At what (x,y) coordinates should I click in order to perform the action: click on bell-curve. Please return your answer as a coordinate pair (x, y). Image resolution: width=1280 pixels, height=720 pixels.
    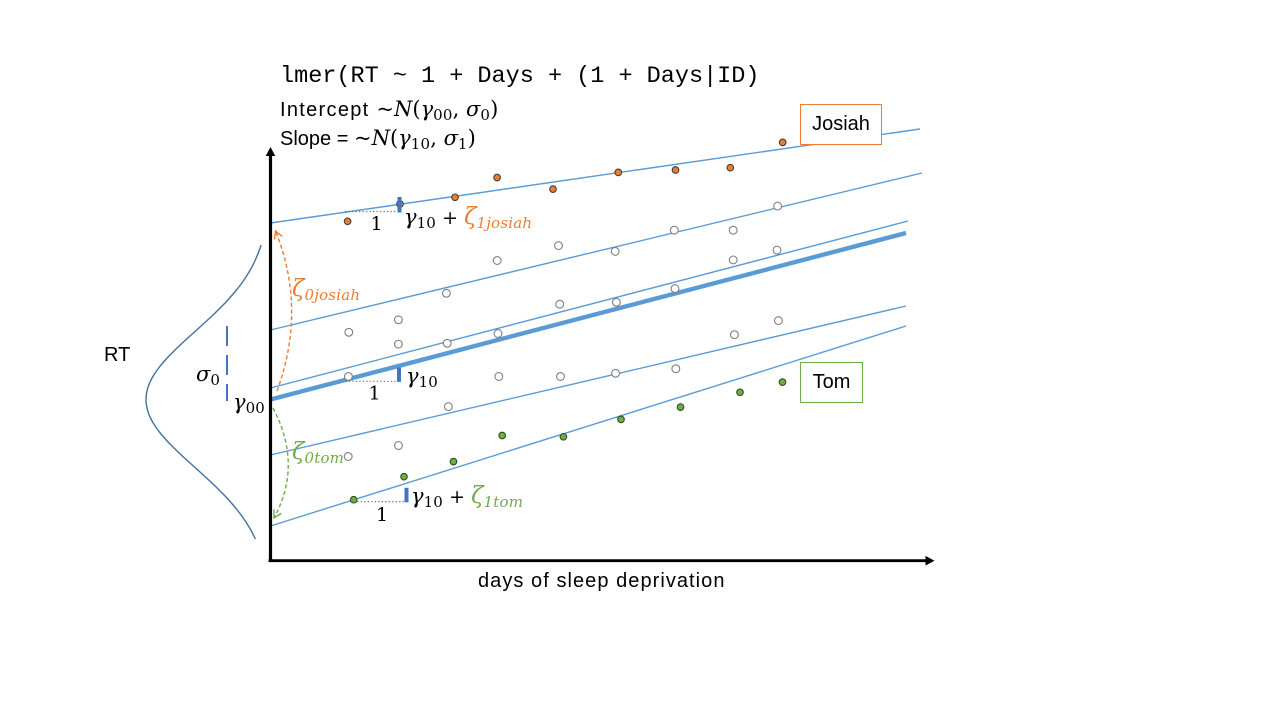
    Looking at the image, I should click on (203, 392).